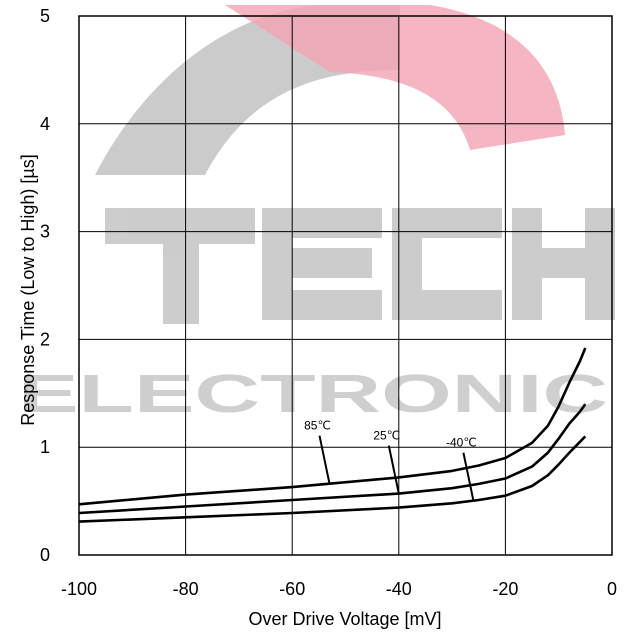 This screenshot has width=628, height=636. Describe the element at coordinates (386, 436) in the screenshot. I see `series-label-1: 25℃` at that location.